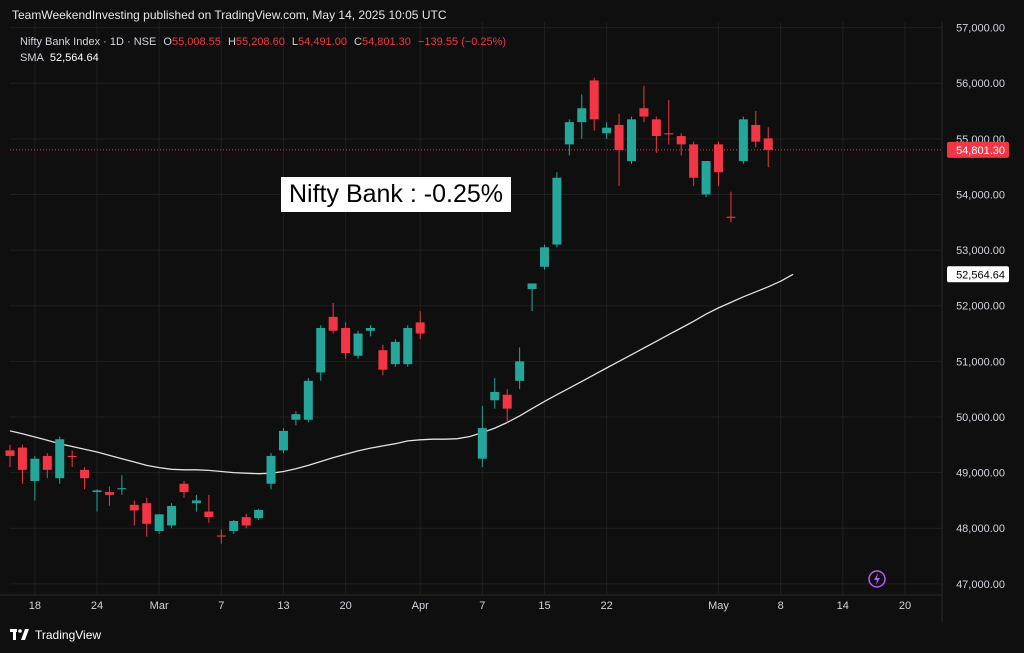  What do you see at coordinates (88, 42) in the screenshot?
I see `symbol-name: Nifty Bank Index · 1D · NSE` at bounding box center [88, 42].